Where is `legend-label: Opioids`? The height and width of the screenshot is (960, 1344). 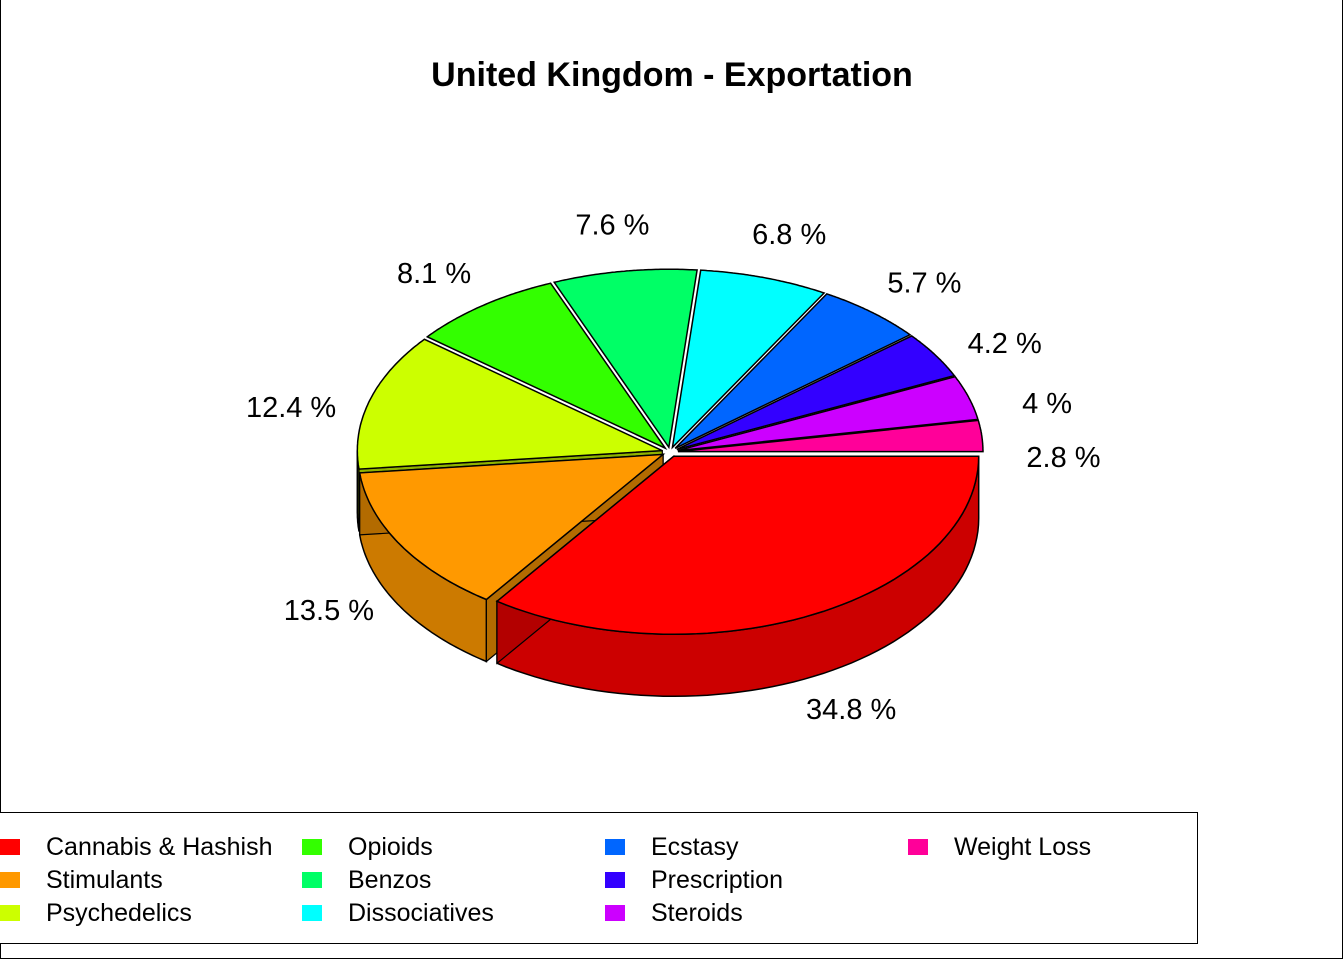
legend-label: Opioids is located at coordinates (390, 847).